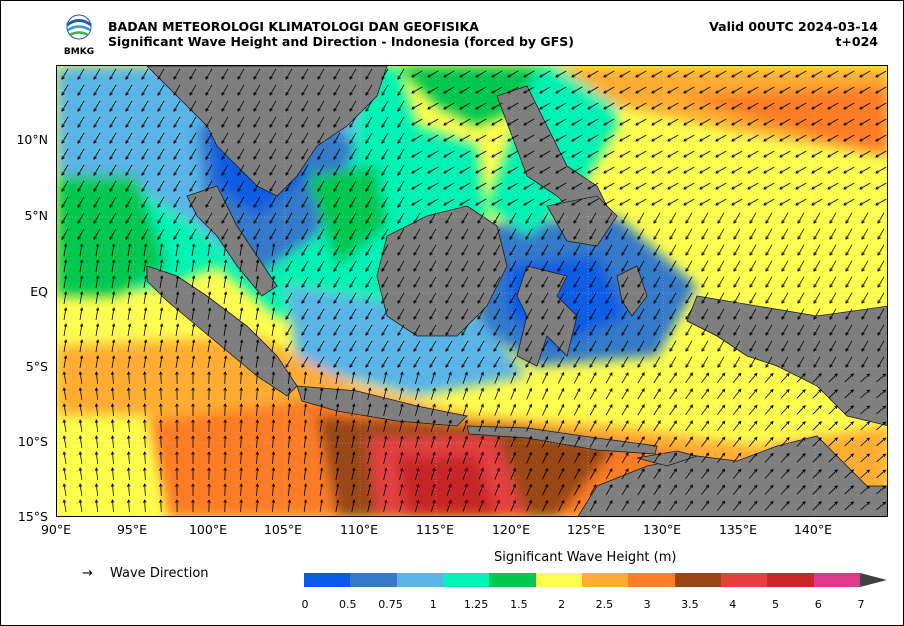 This screenshot has width=904, height=626. I want to click on bmkg-logo: BMKG, so click(79, 35).